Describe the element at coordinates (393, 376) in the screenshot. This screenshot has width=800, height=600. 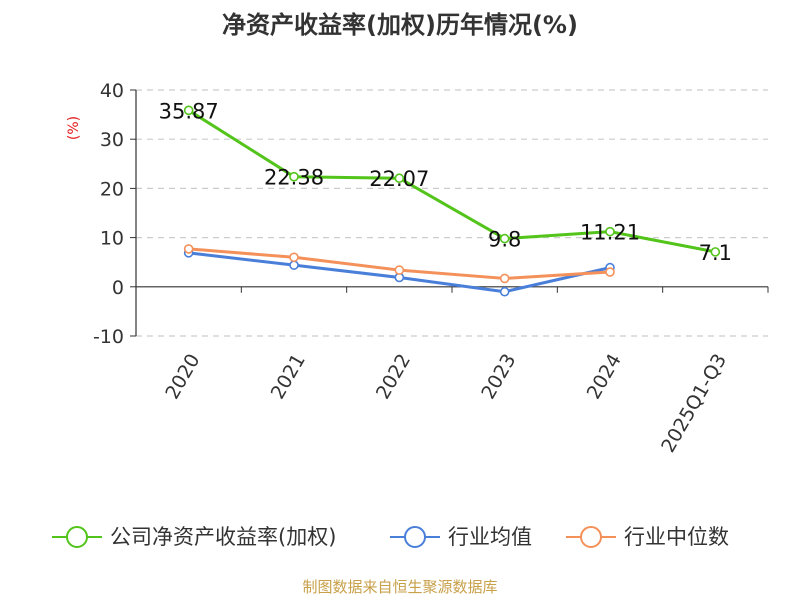
I see `x-tick-label: 2022` at that location.